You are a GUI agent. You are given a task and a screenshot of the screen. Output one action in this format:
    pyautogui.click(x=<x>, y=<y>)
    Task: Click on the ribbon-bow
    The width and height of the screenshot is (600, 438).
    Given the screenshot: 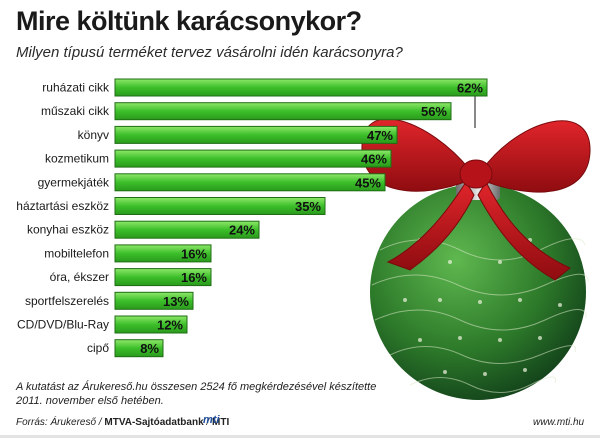 What is the action you would take?
    pyautogui.click(x=476, y=199)
    